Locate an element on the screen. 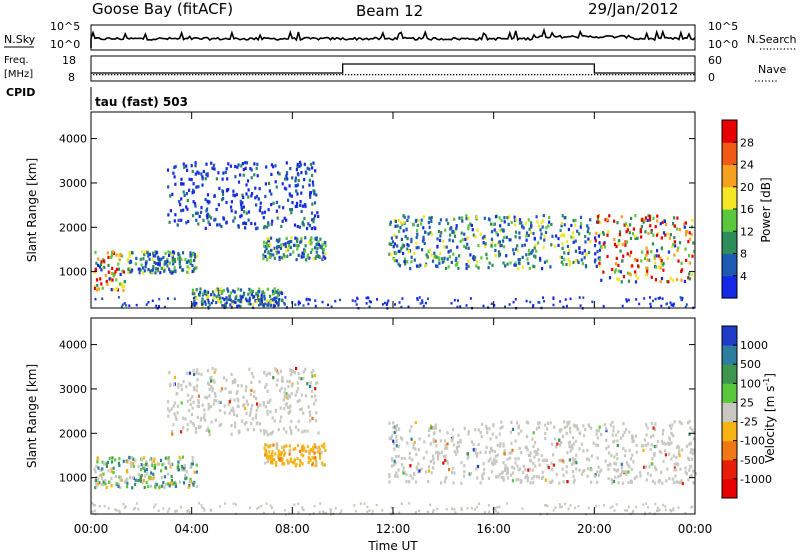  y-tick-label: 3000 is located at coordinates (73, 183).